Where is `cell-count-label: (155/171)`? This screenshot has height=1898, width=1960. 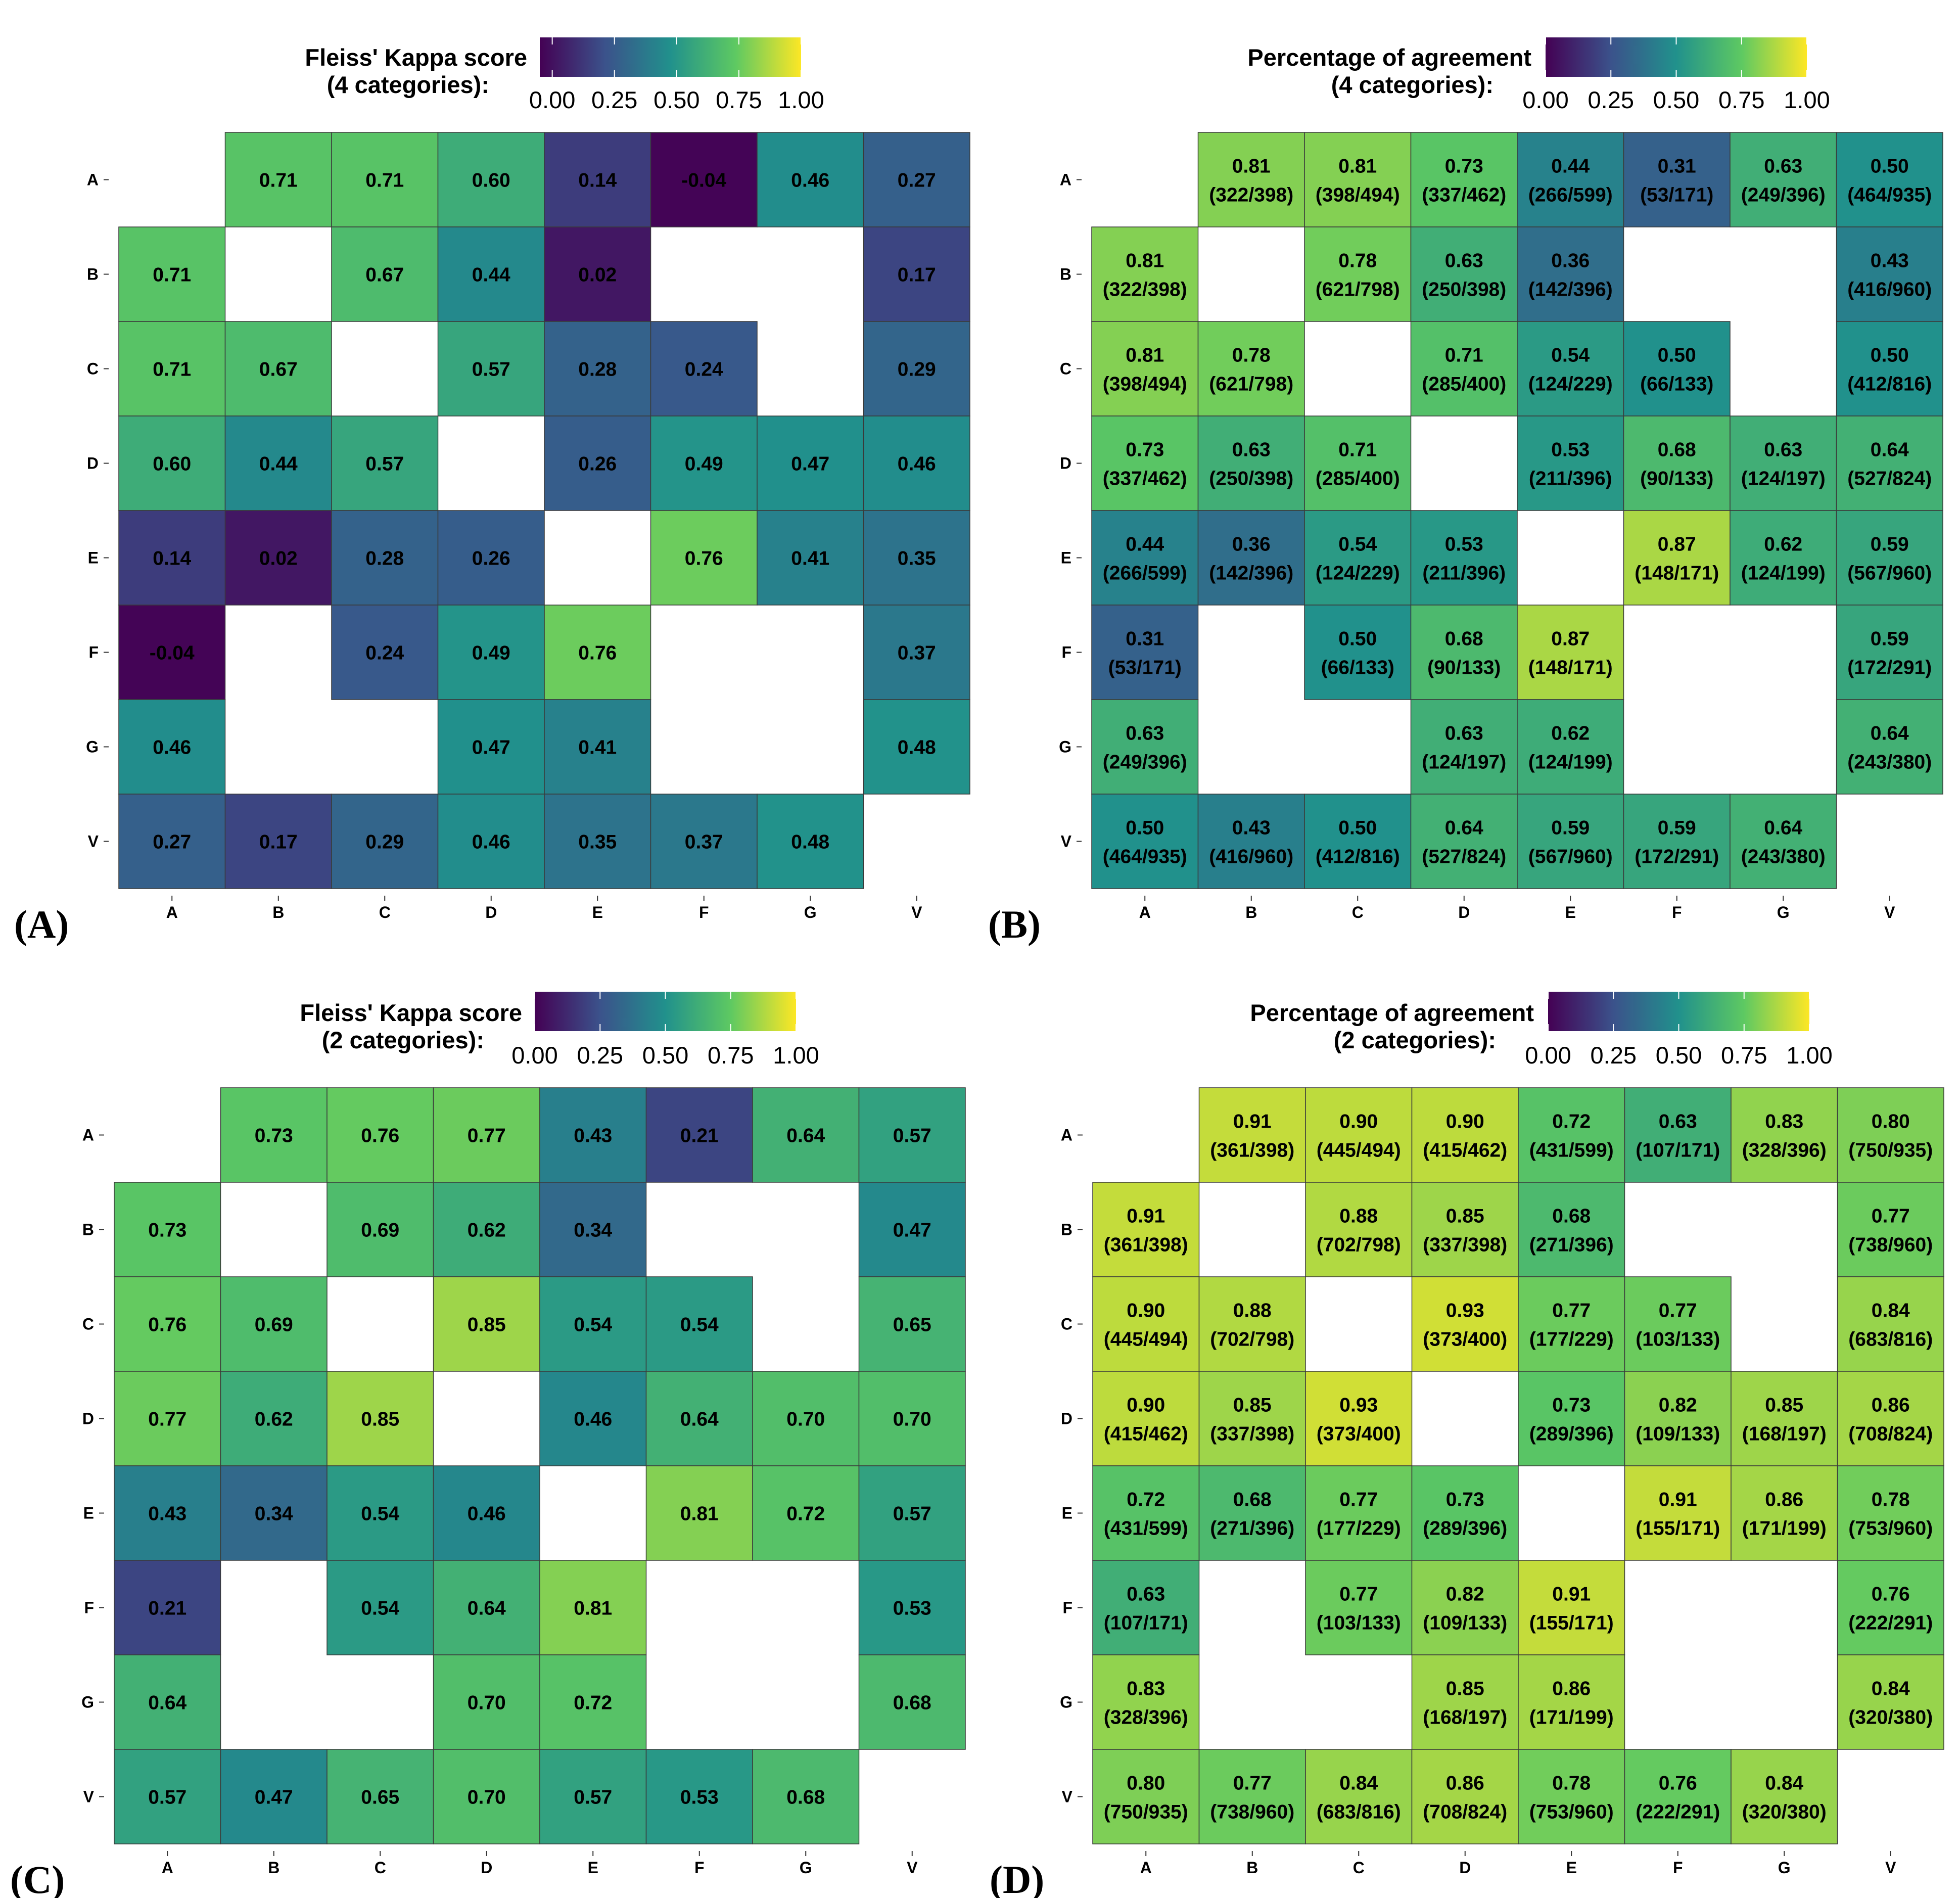
cell-count-label: (155/171) is located at coordinates (1678, 1529).